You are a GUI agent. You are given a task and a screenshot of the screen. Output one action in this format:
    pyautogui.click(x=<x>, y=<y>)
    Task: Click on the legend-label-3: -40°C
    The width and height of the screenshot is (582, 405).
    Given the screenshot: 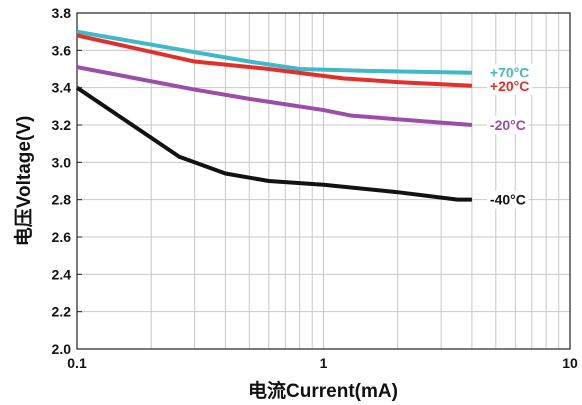 What is the action you would take?
    pyautogui.click(x=508, y=200)
    